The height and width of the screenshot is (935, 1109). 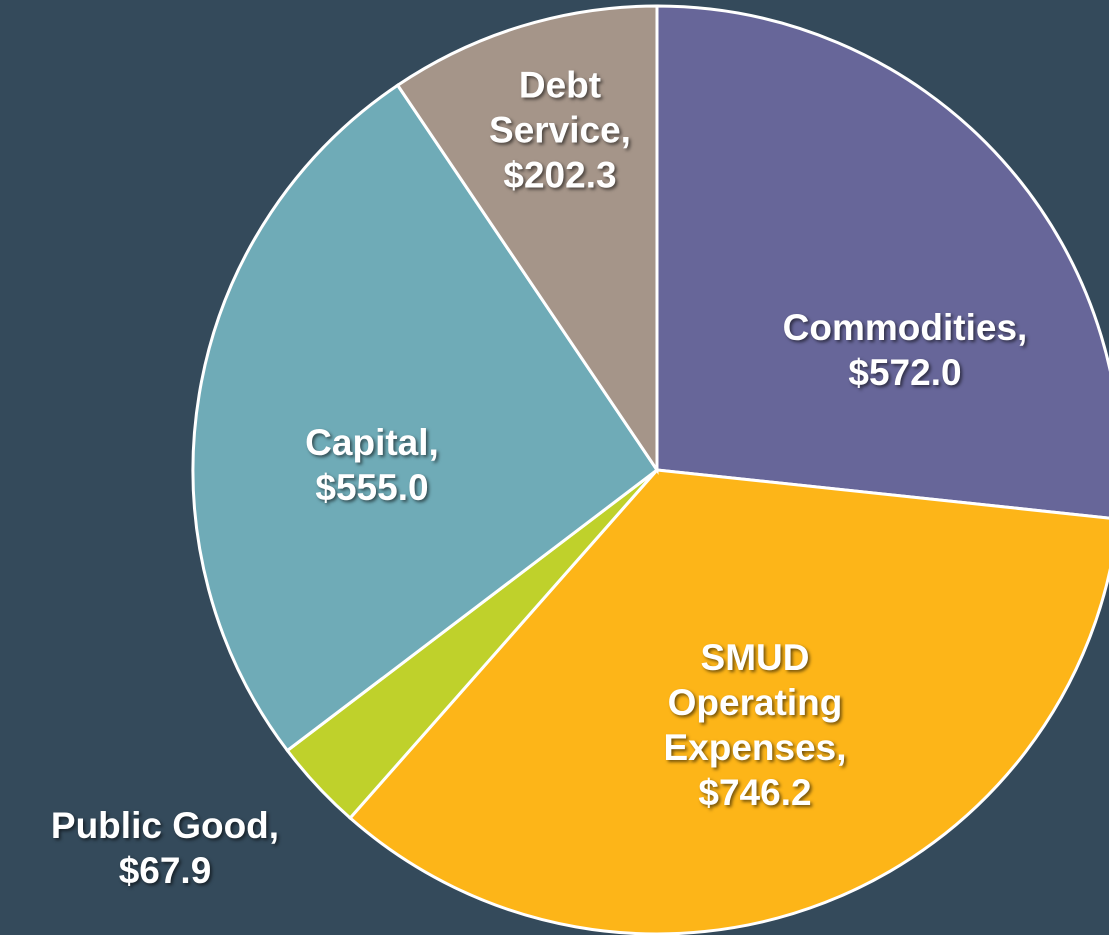 I want to click on category-label: Commodities,, so click(x=905, y=327).